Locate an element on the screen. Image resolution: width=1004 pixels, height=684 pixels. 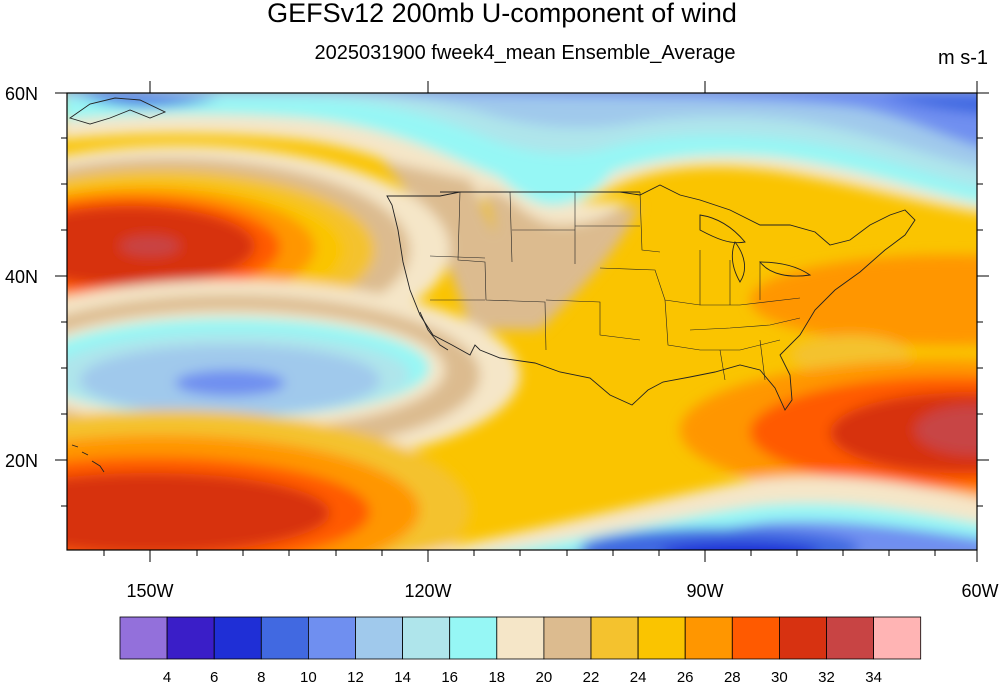
colorbar-label: 8 is located at coordinates (261, 676).